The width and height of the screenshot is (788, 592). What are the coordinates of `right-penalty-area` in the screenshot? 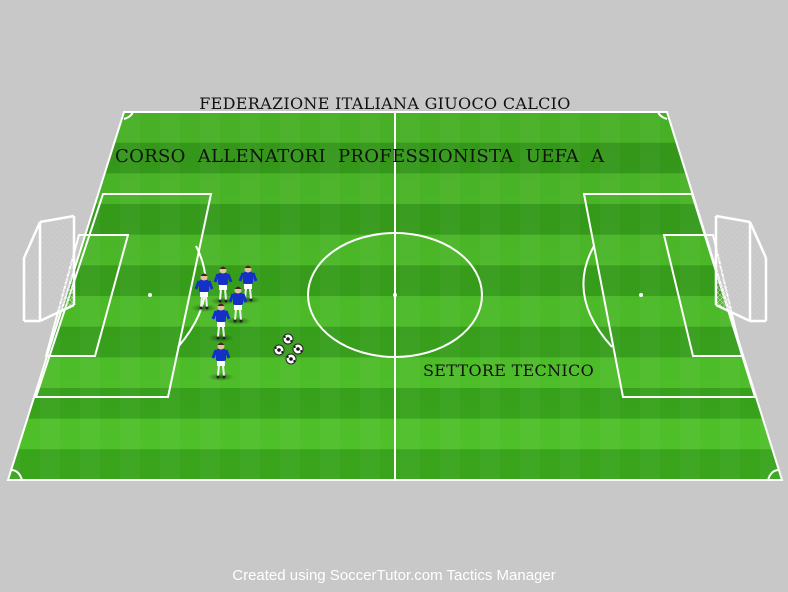 It's located at (669, 295).